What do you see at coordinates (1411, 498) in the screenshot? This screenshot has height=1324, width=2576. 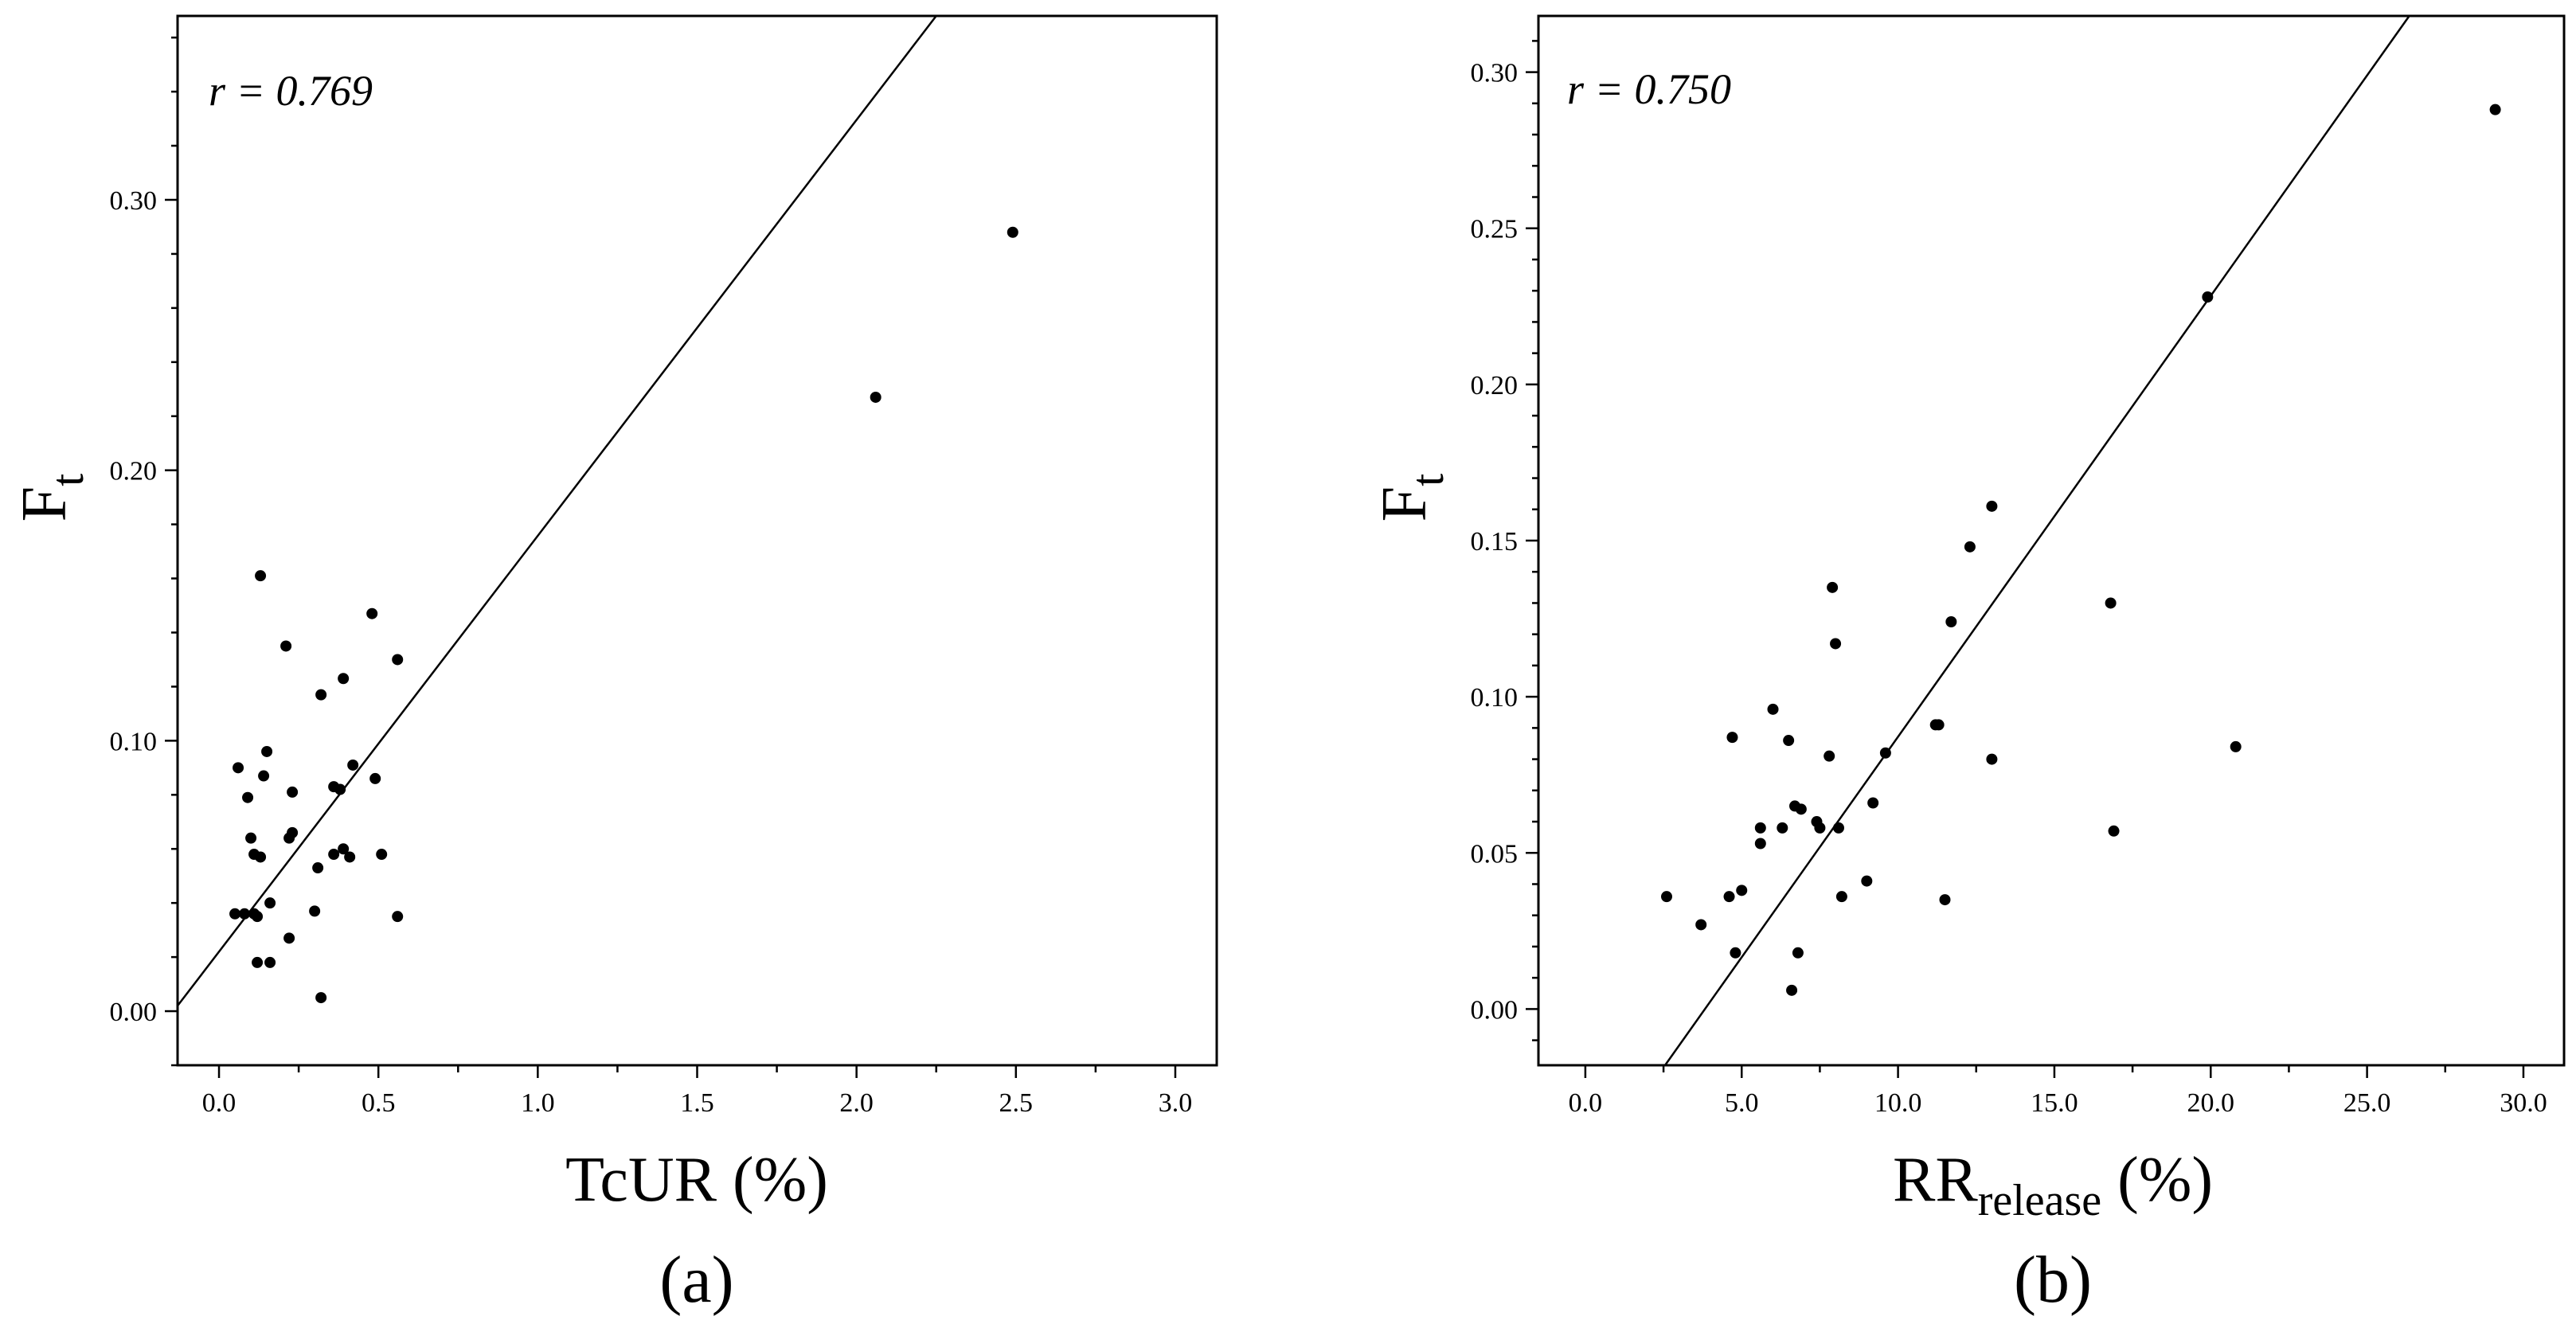 I see `y-axis-label-b: Ft` at bounding box center [1411, 498].